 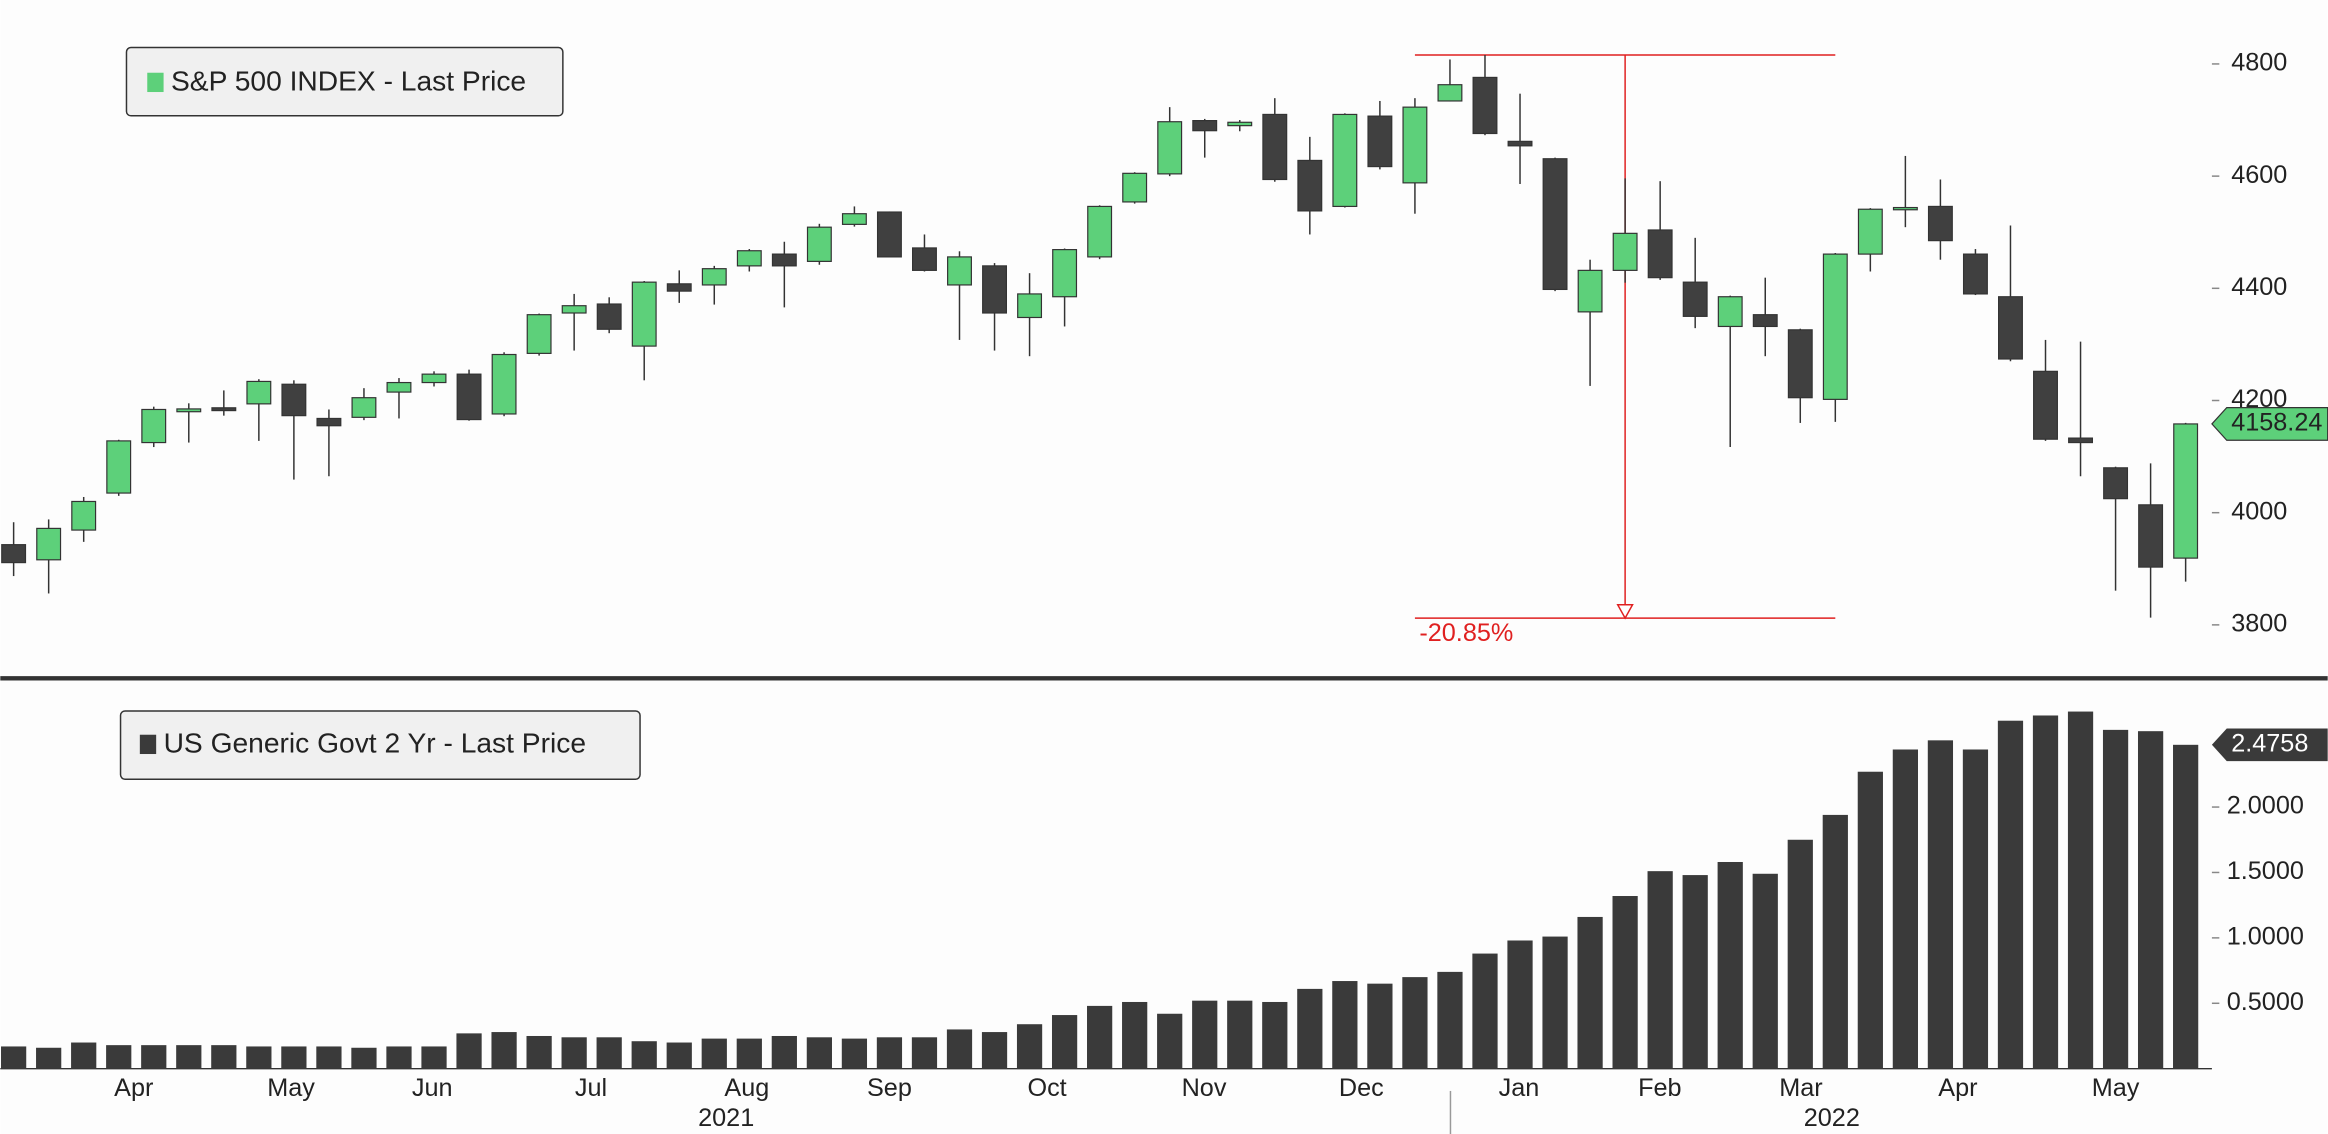 What do you see at coordinates (432, 1088) in the screenshot?
I see `x-tick-label: Jun` at bounding box center [432, 1088].